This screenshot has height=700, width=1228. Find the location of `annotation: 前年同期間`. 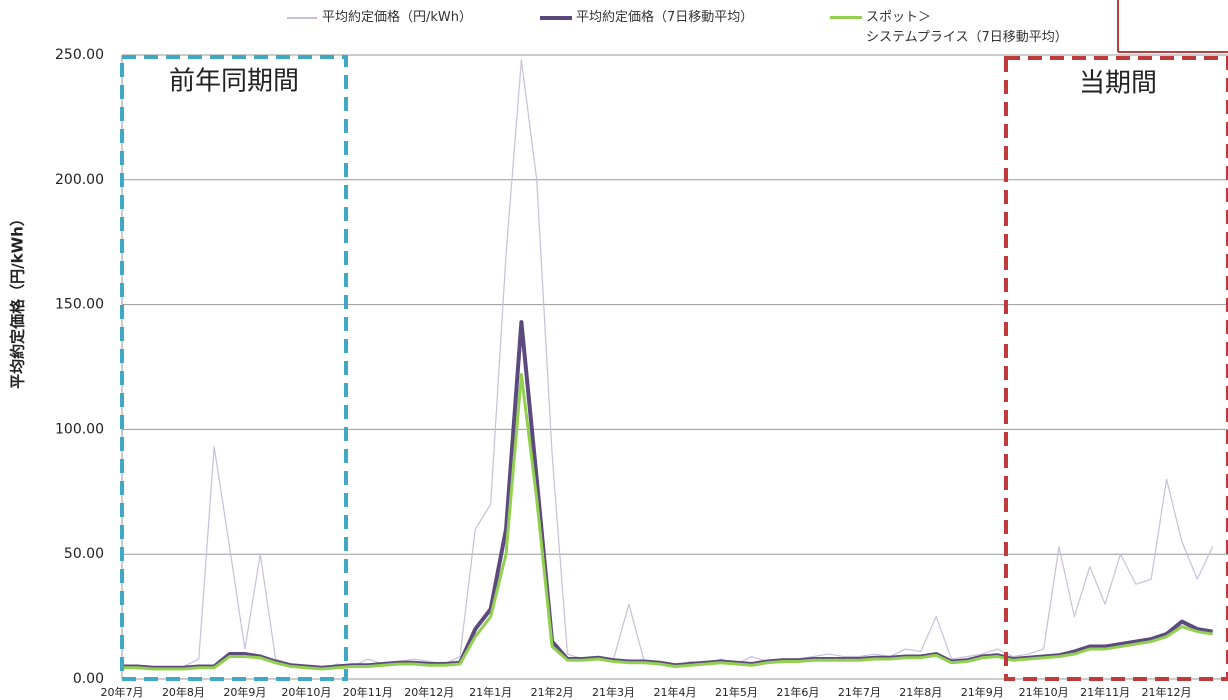

annotation: 前年同期間 is located at coordinates (234, 82).